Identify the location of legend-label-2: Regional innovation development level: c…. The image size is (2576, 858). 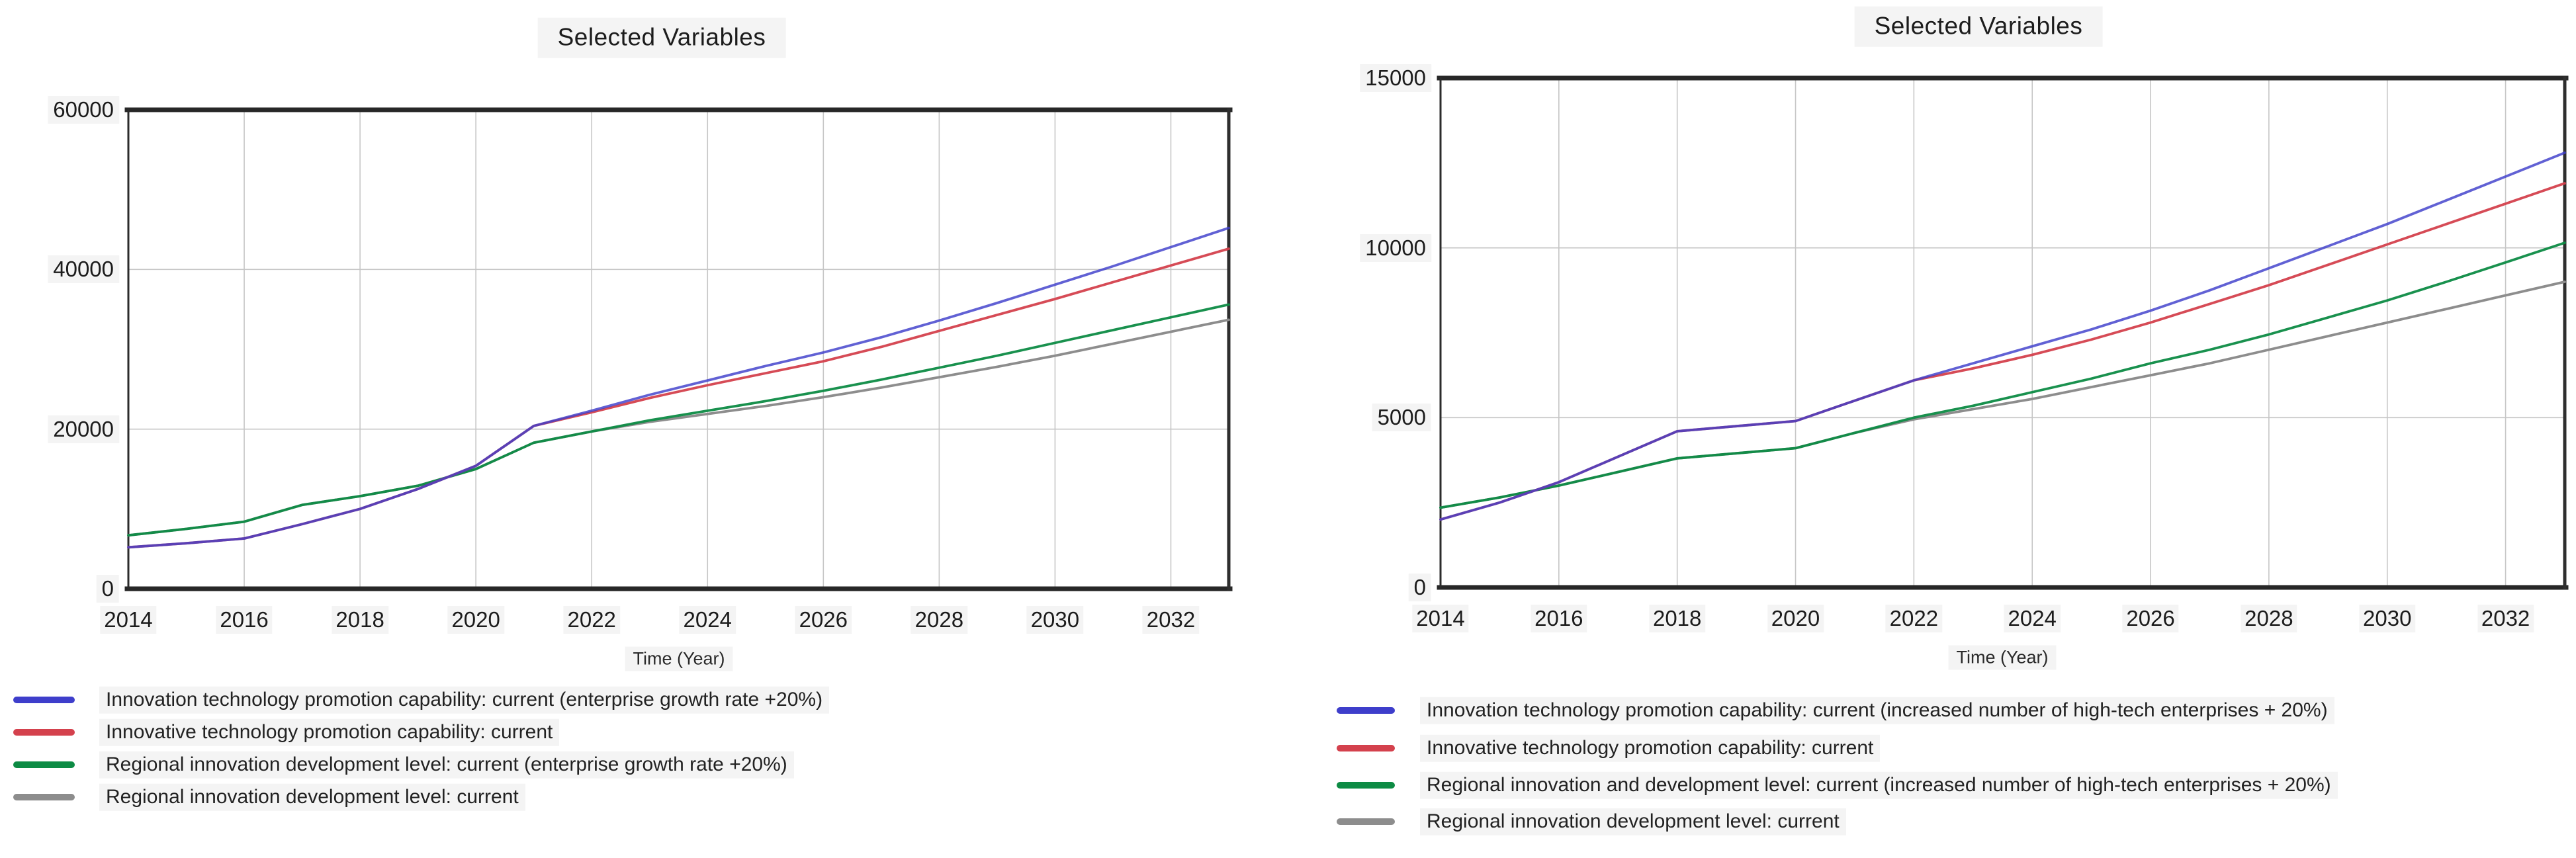
(446, 765).